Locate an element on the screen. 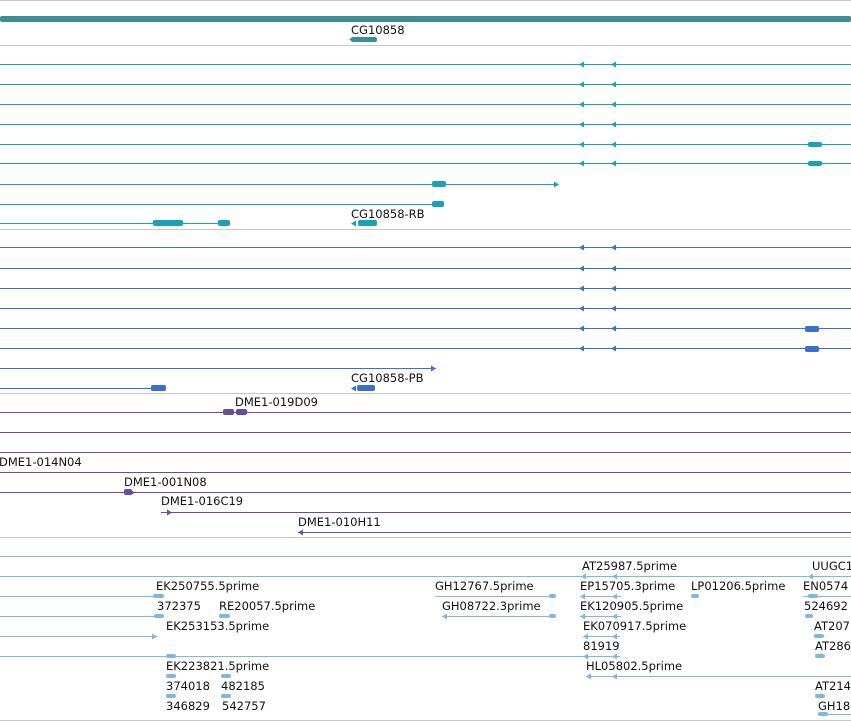  est-label: LP01206.5prime is located at coordinates (738, 586).